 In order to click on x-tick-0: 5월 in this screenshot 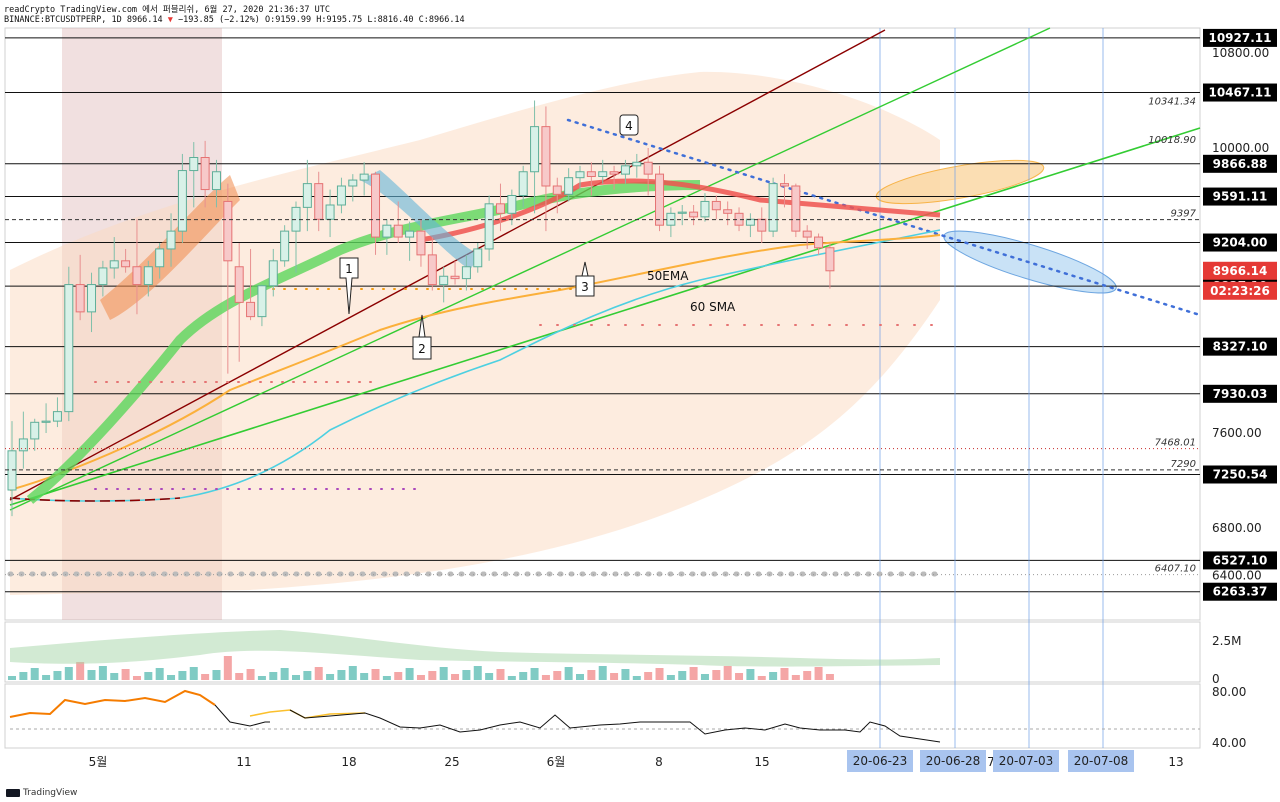, I will do `click(98, 762)`.